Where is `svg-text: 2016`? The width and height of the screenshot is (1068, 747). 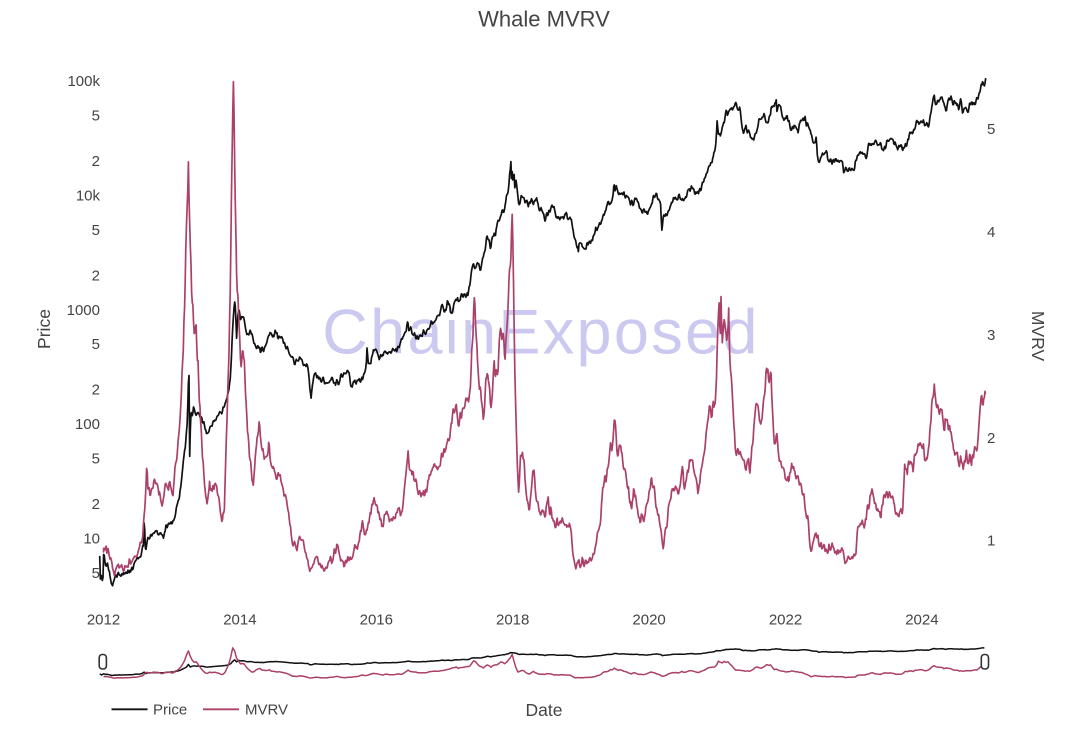
svg-text: 2016 is located at coordinates (376, 620).